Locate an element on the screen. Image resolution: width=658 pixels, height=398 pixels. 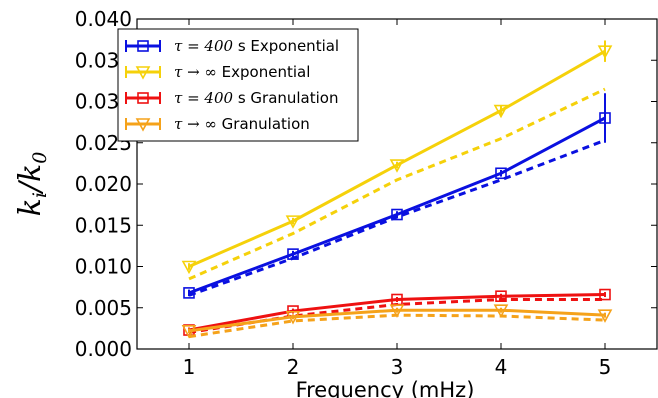
legend-label-text: s Granulation is located at coordinates (285, 98).